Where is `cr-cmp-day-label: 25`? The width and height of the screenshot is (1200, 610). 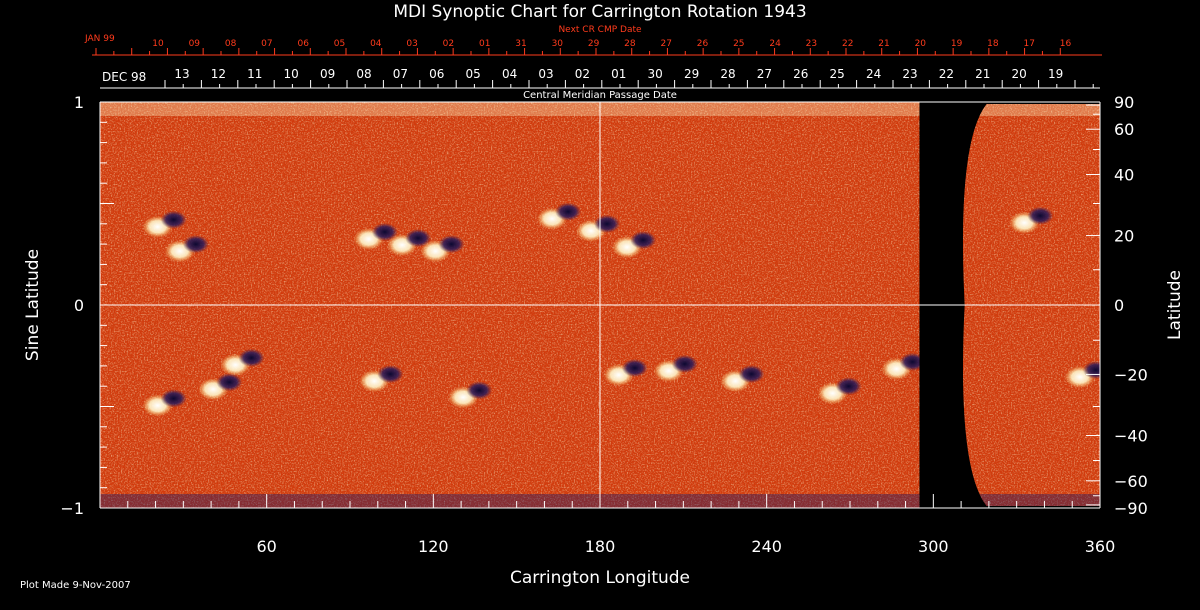
cr-cmp-day-label: 25 is located at coordinates (738, 44).